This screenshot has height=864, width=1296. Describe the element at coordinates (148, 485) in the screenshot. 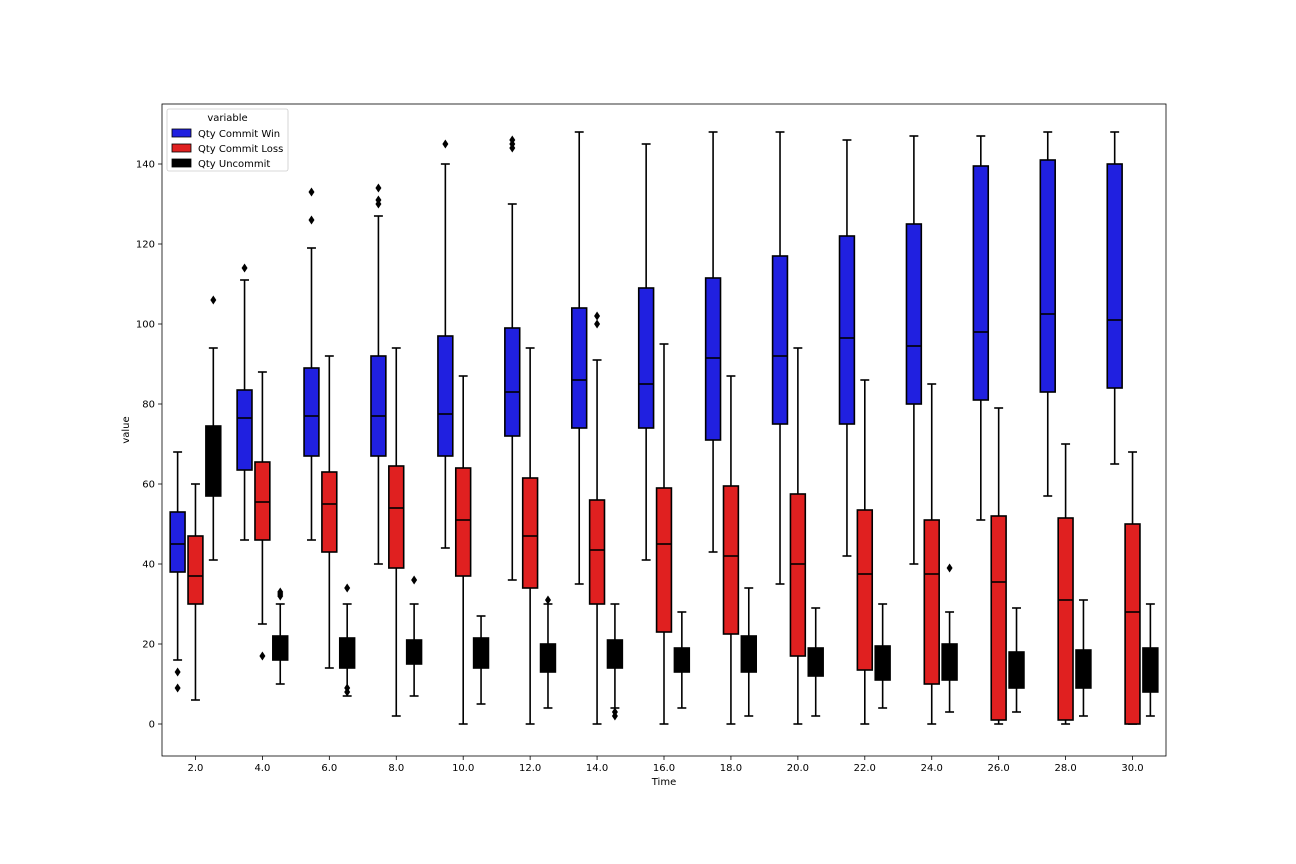

I see `y-tick-label: 60` at that location.